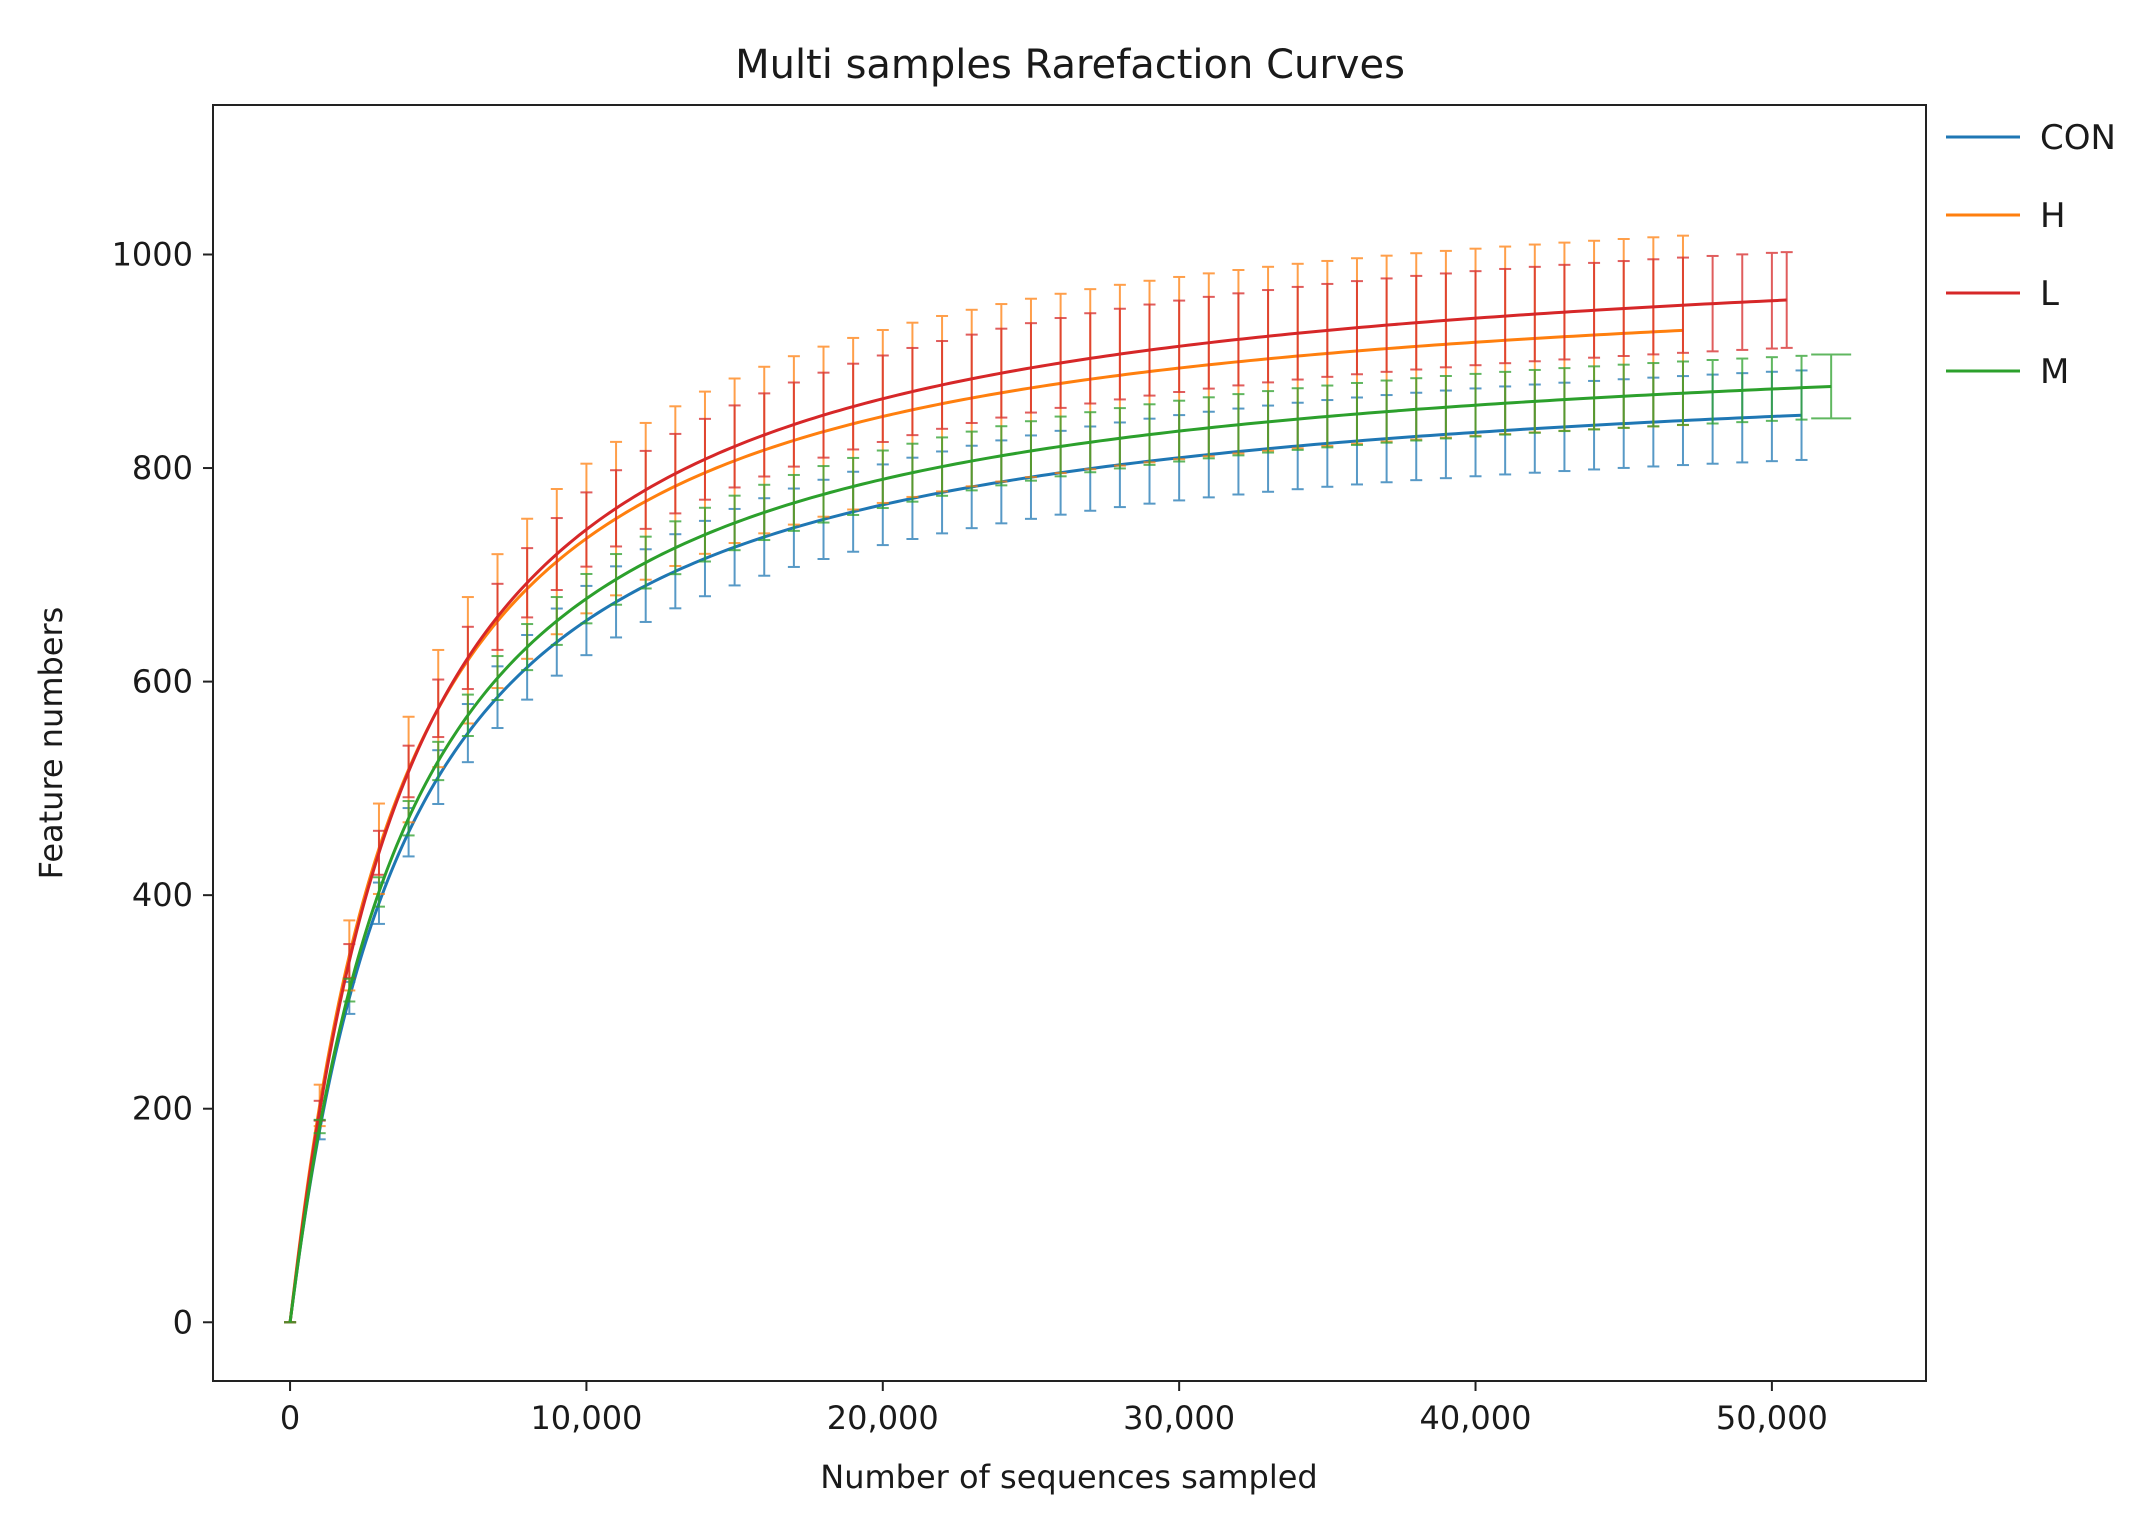  What do you see at coordinates (2007, 372) in the screenshot?
I see `legend-item-m: M` at bounding box center [2007, 372].